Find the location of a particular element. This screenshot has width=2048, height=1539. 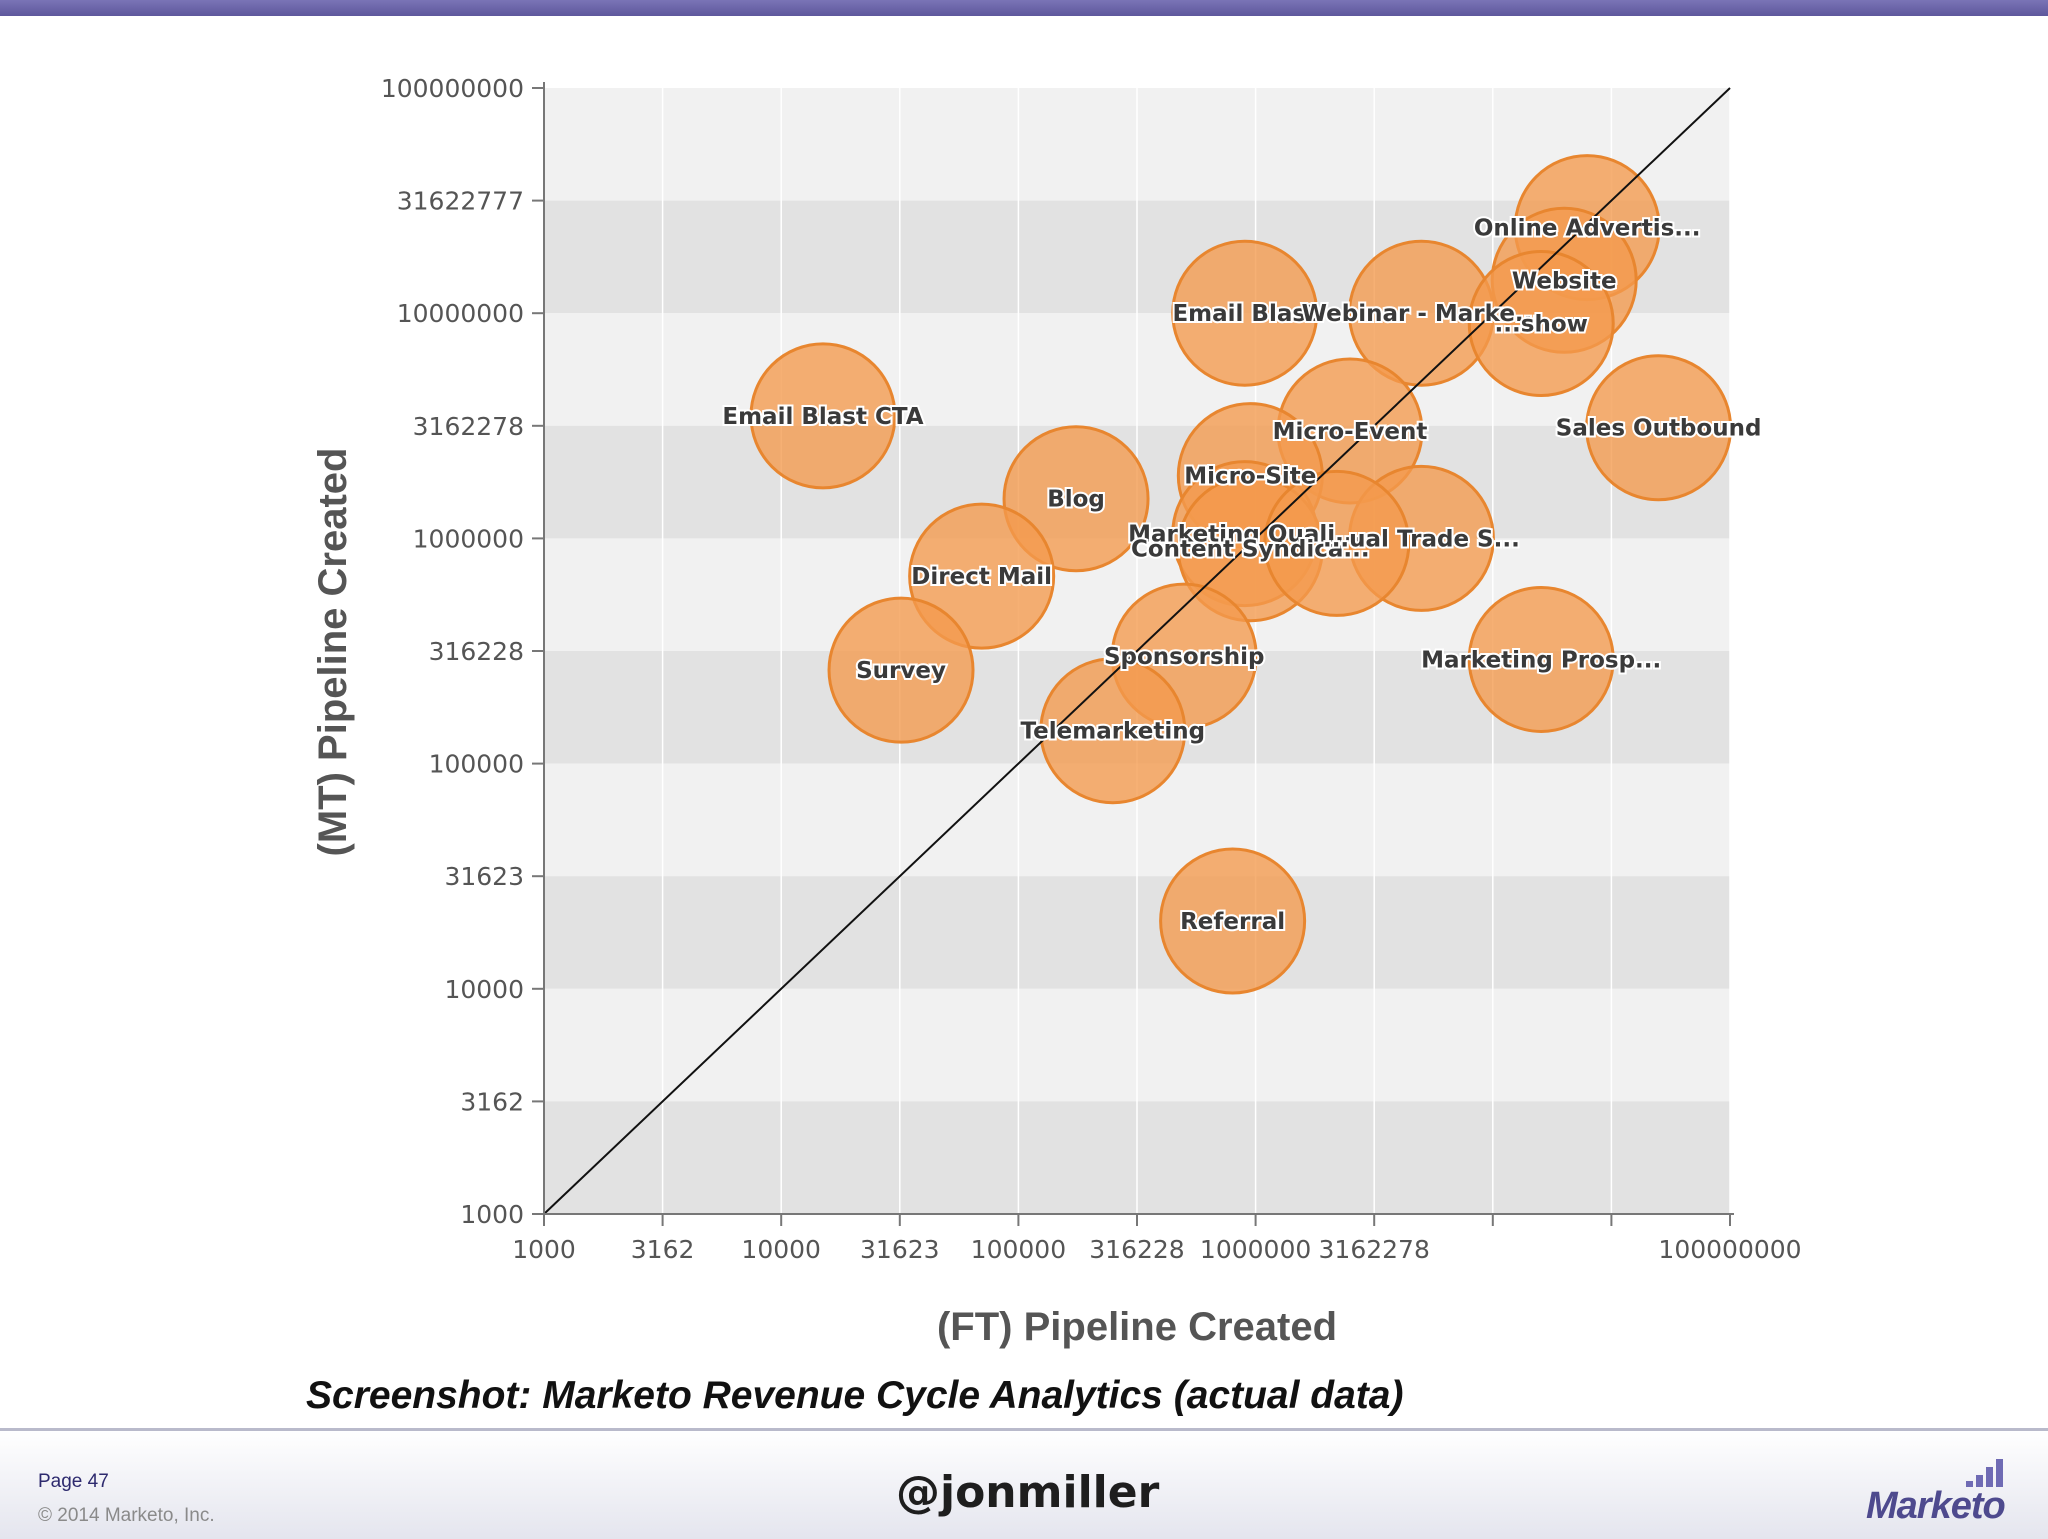

x-tick-label: 1000000 is located at coordinates (1255, 1249).